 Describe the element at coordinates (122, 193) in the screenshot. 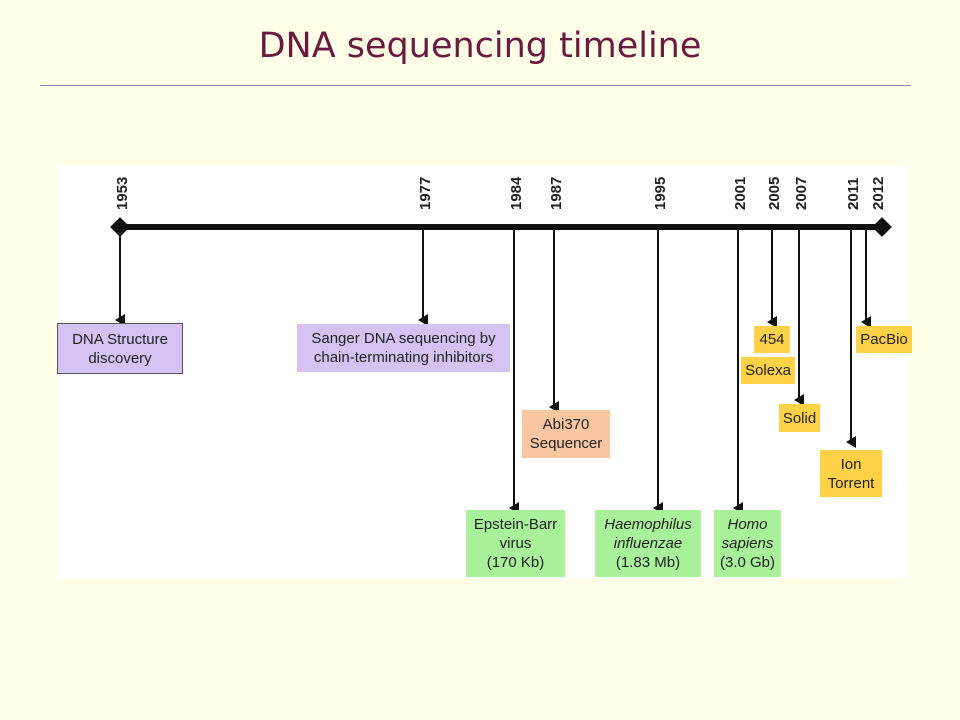

I see `year-label-1953: 1953` at that location.